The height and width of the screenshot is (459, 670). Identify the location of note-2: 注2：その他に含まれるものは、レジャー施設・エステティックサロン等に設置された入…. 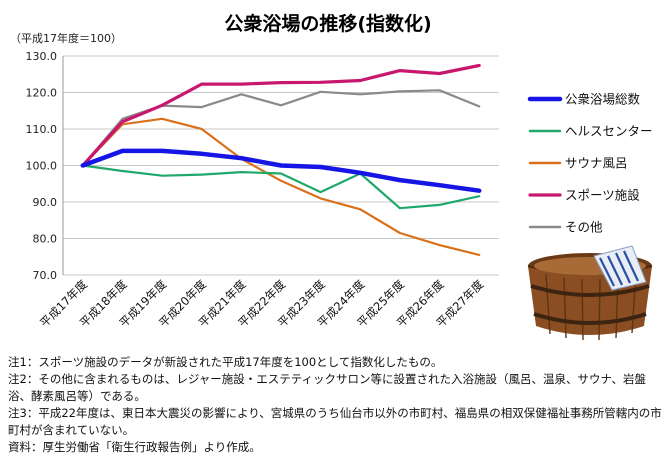
(327, 387).